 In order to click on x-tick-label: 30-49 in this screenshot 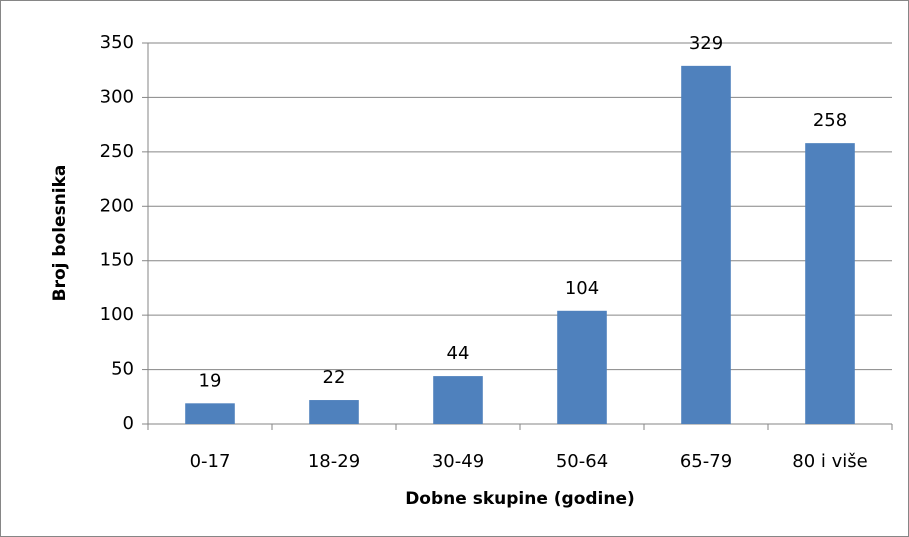, I will do `click(458, 461)`.